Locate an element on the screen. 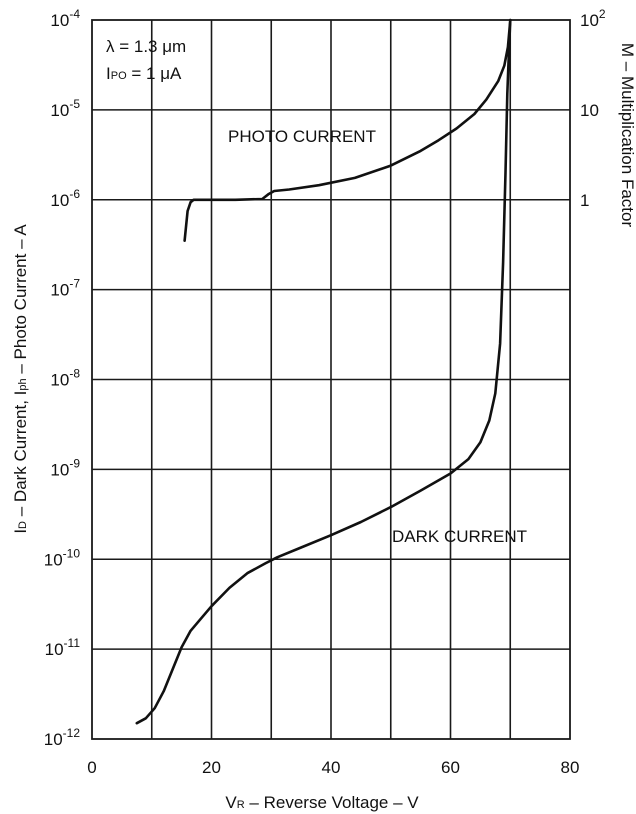 This screenshot has height=814, width=636. x-axis-label: VR – Reverse Voltage – V is located at coordinates (322, 802).